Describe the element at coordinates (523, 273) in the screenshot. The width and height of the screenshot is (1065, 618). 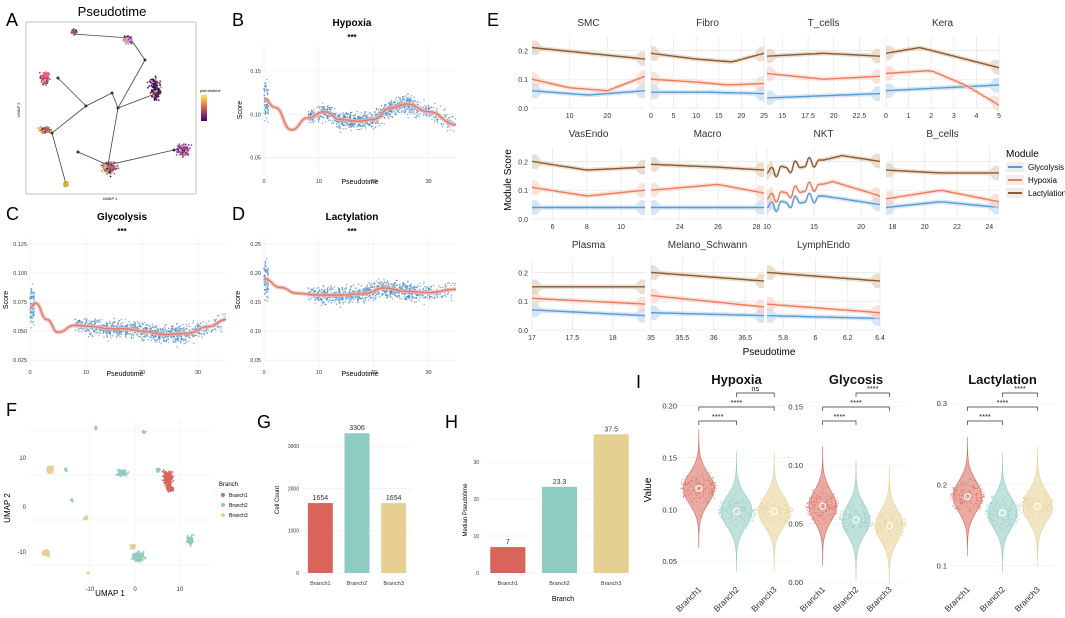
I see `y-tick-label: 0.2` at that location.